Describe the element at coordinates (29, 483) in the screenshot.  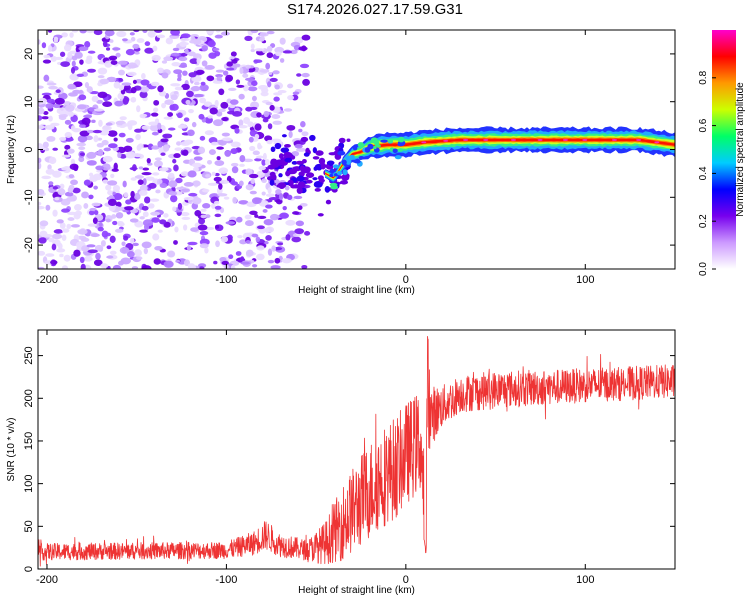
I see `snr-ytick-label: 100` at that location.